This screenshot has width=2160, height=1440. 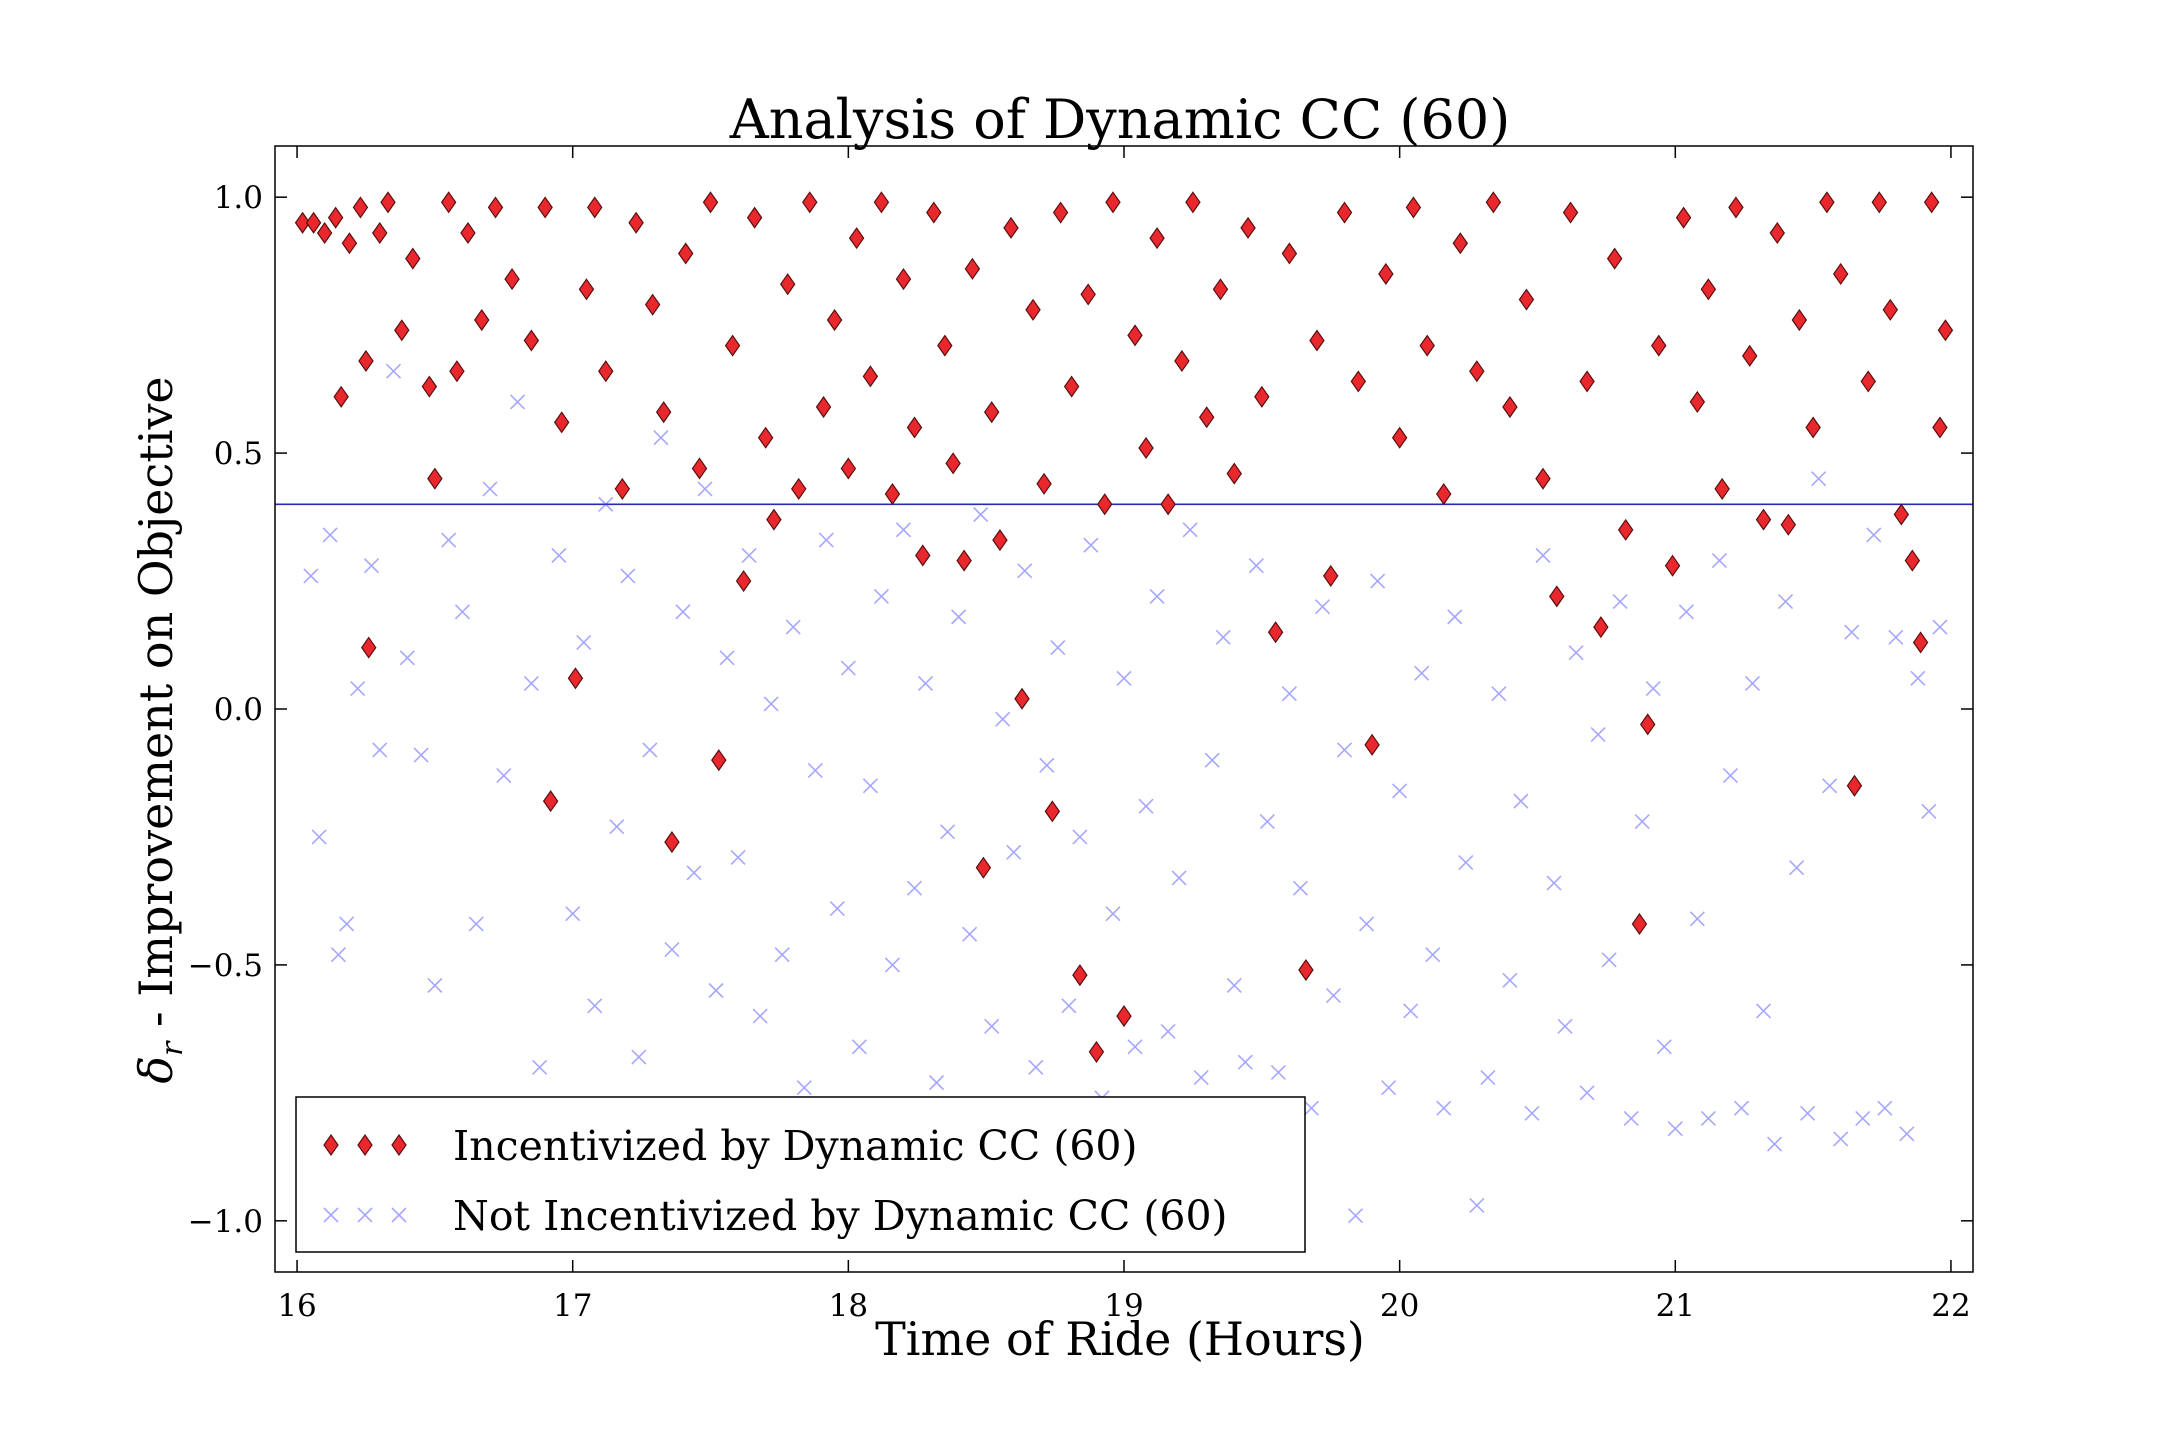 What do you see at coordinates (156, 1070) in the screenshot?
I see `y-axis-label-symbol: δ` at bounding box center [156, 1070].